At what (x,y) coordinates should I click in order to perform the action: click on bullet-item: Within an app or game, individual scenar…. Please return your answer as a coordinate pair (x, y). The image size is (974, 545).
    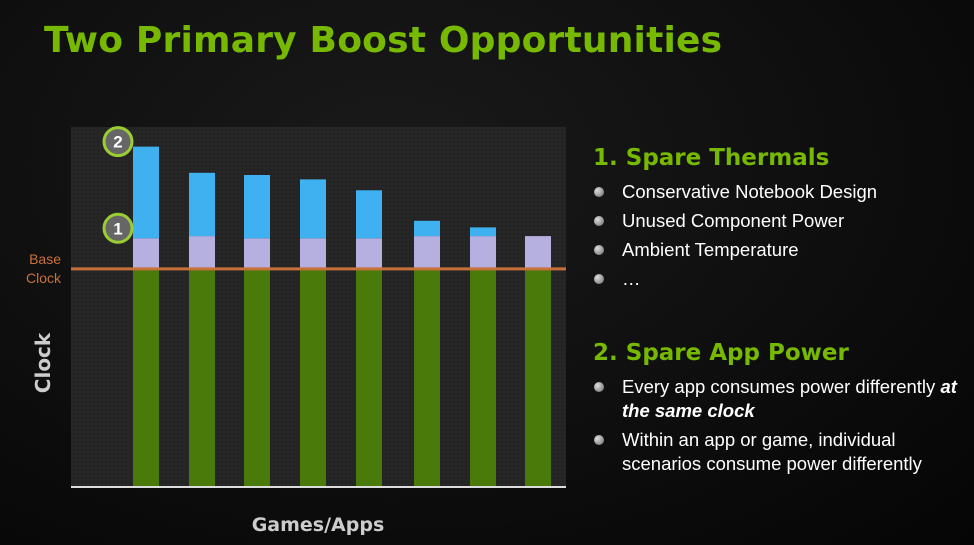
    Looking at the image, I should click on (779, 452).